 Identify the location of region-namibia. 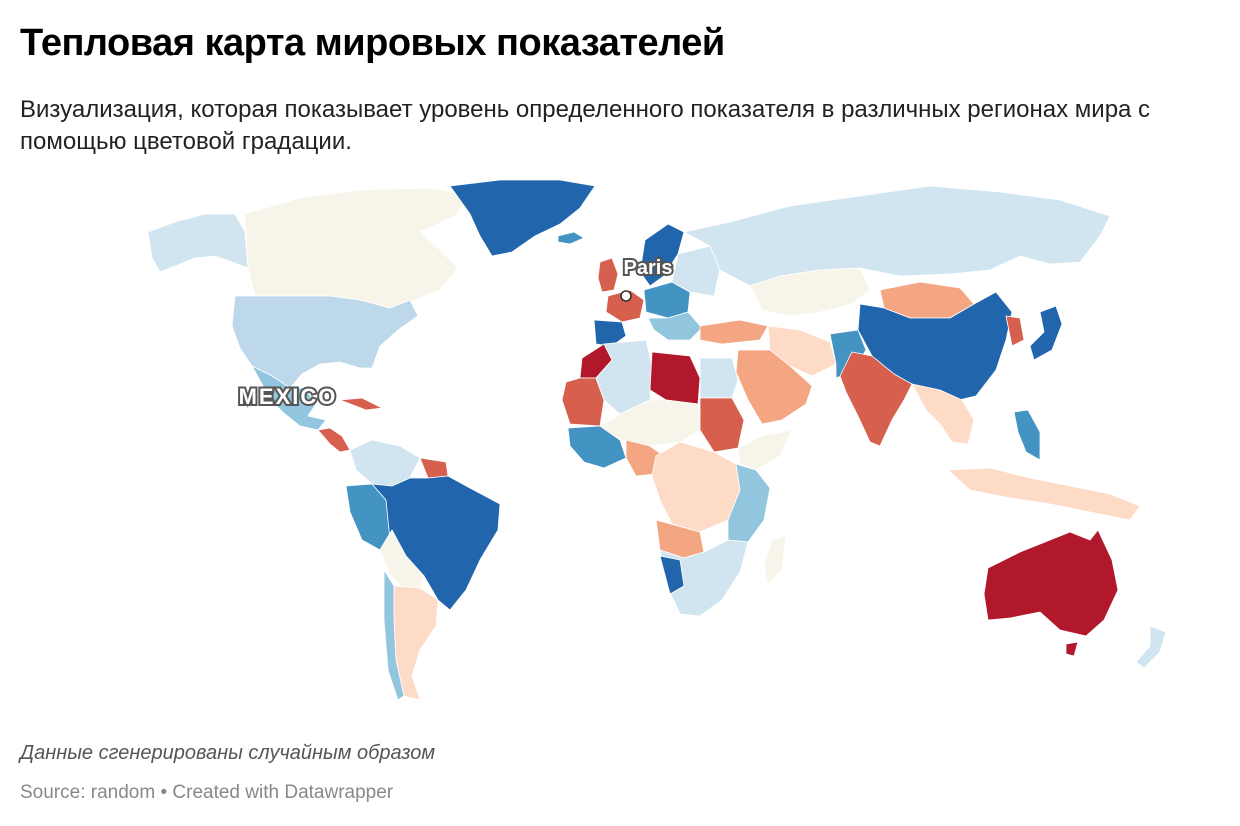
(672, 575).